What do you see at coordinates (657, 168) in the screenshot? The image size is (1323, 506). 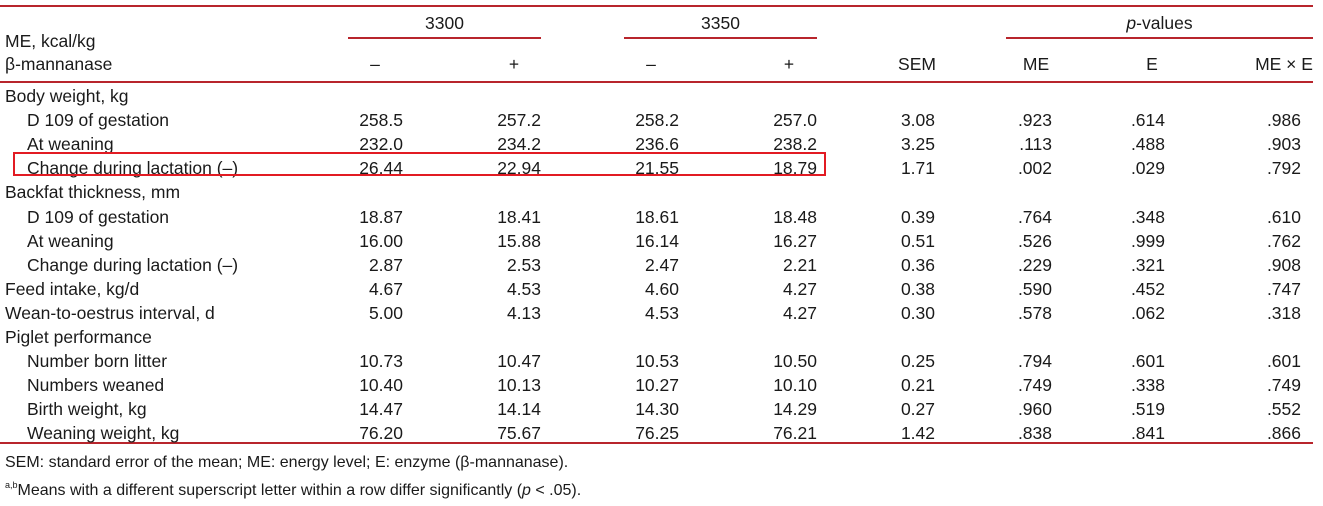 I see `col-3350-minus-cell: 21.55` at bounding box center [657, 168].